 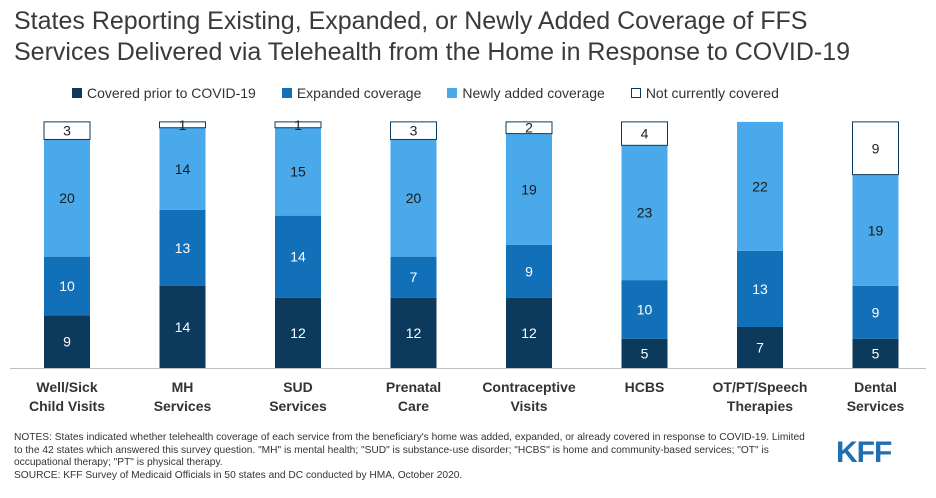 What do you see at coordinates (66, 387) in the screenshot?
I see `category-label: Well/Sick` at bounding box center [66, 387].